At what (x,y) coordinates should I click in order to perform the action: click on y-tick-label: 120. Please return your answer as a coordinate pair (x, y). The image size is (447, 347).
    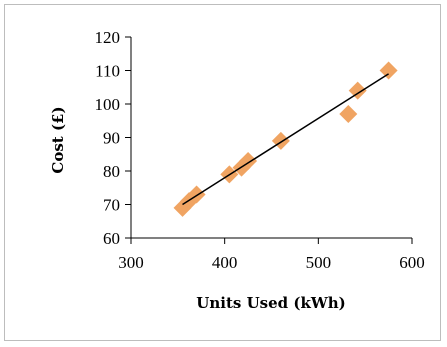
    Looking at the image, I should click on (108, 37).